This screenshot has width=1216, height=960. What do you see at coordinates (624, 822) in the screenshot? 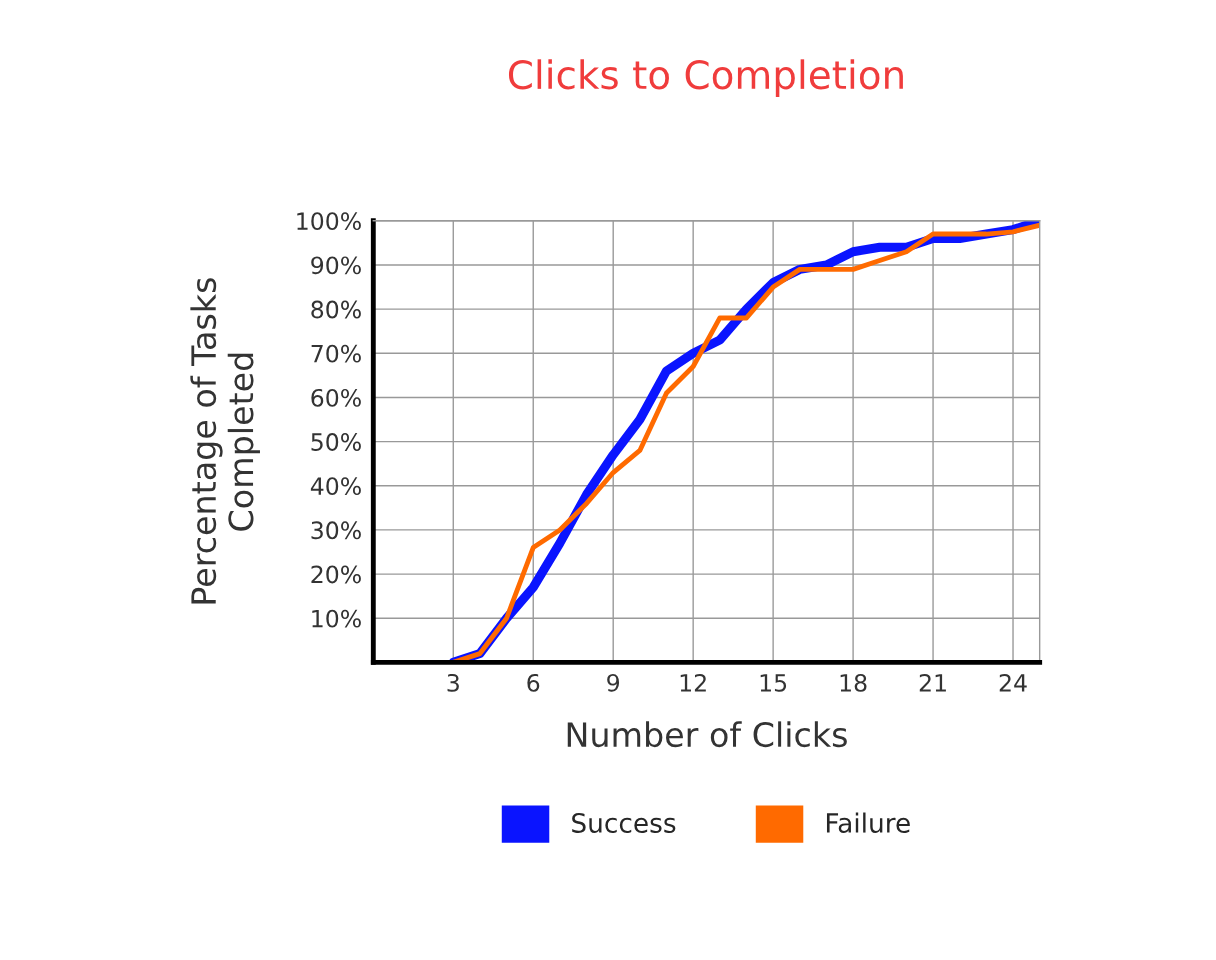
I see `legend-label: Success` at bounding box center [624, 822].